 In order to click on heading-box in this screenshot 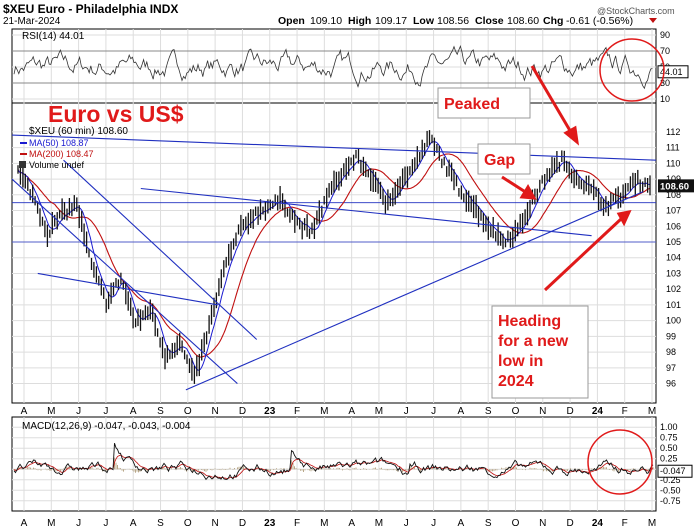, I will do `click(540, 352)`.